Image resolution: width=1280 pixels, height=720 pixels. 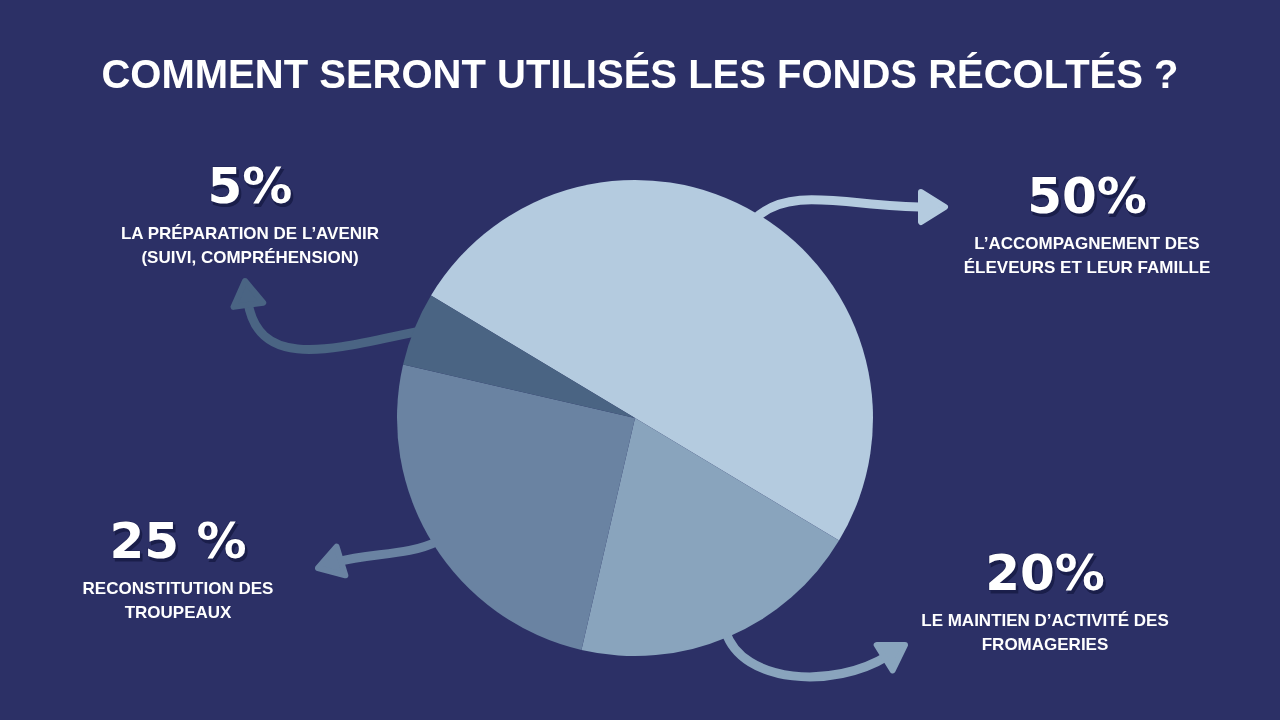 I want to click on slice-label: LA PRÉPARATION DE L’AVENIR (SUIVI, COMPRÉHENSION), so click(x=250, y=245).